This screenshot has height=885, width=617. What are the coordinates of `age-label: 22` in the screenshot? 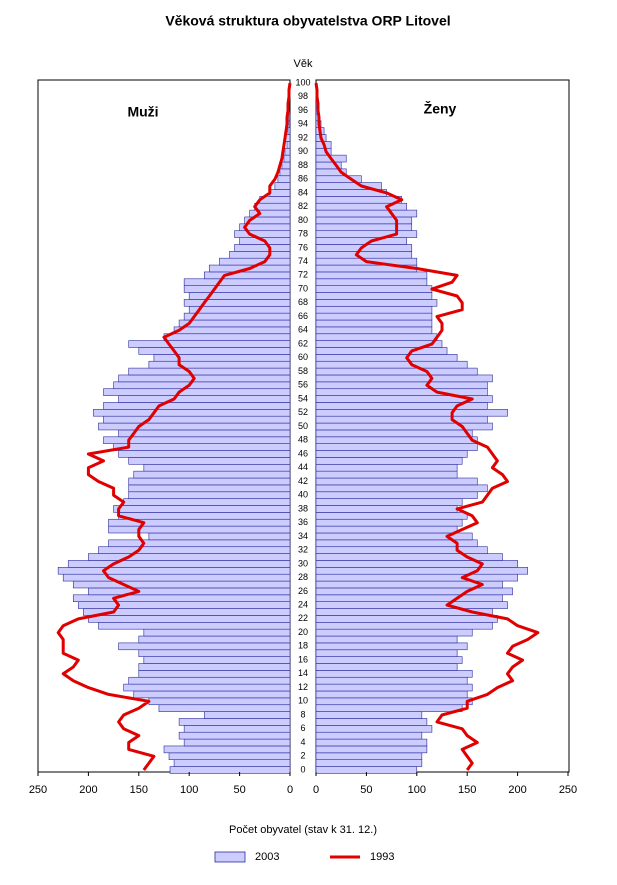 It's located at (303, 618).